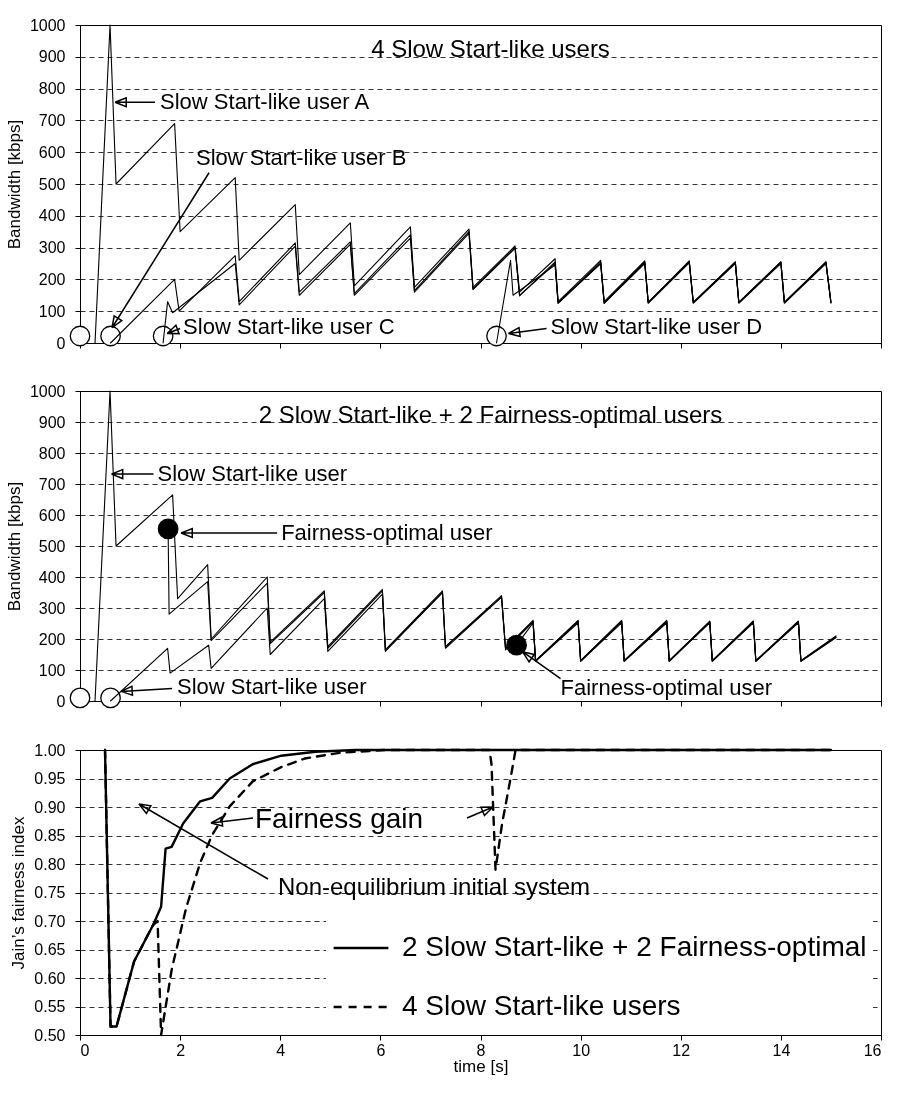 Image resolution: width=909 pixels, height=1095 pixels. I want to click on legend-label: 2 Slow Start-like + 2 Fairness-optimal, so click(634, 946).